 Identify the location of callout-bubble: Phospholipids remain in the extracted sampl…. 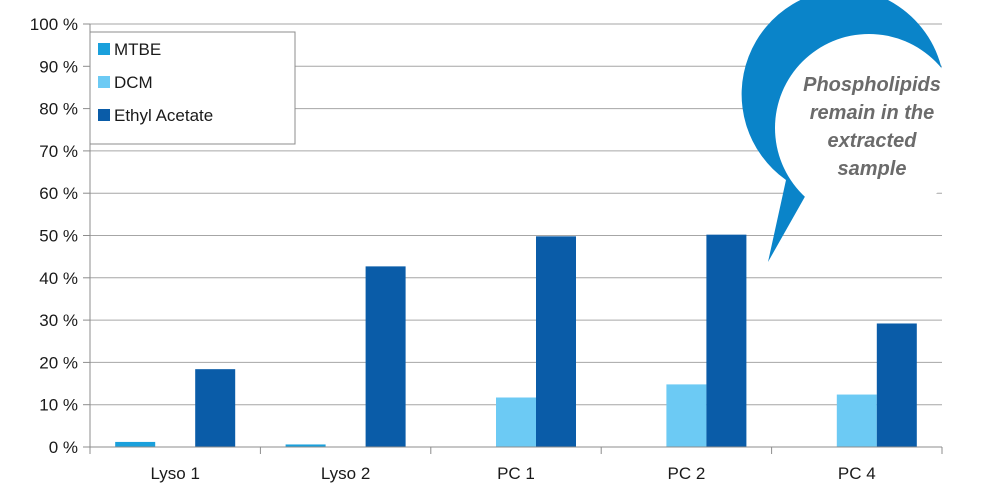
(852, 131).